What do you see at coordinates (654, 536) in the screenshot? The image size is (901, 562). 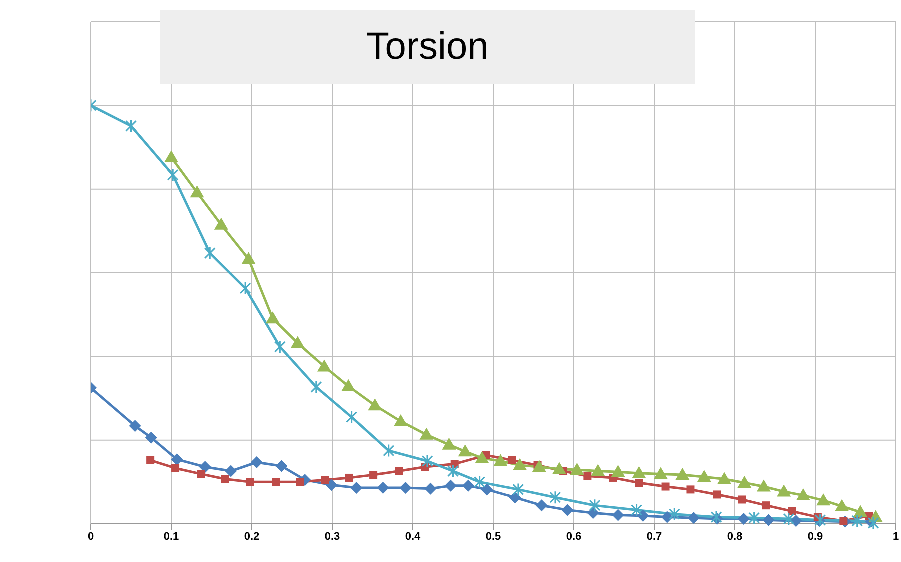 I see `x-tick-label: 0.7` at bounding box center [654, 536].